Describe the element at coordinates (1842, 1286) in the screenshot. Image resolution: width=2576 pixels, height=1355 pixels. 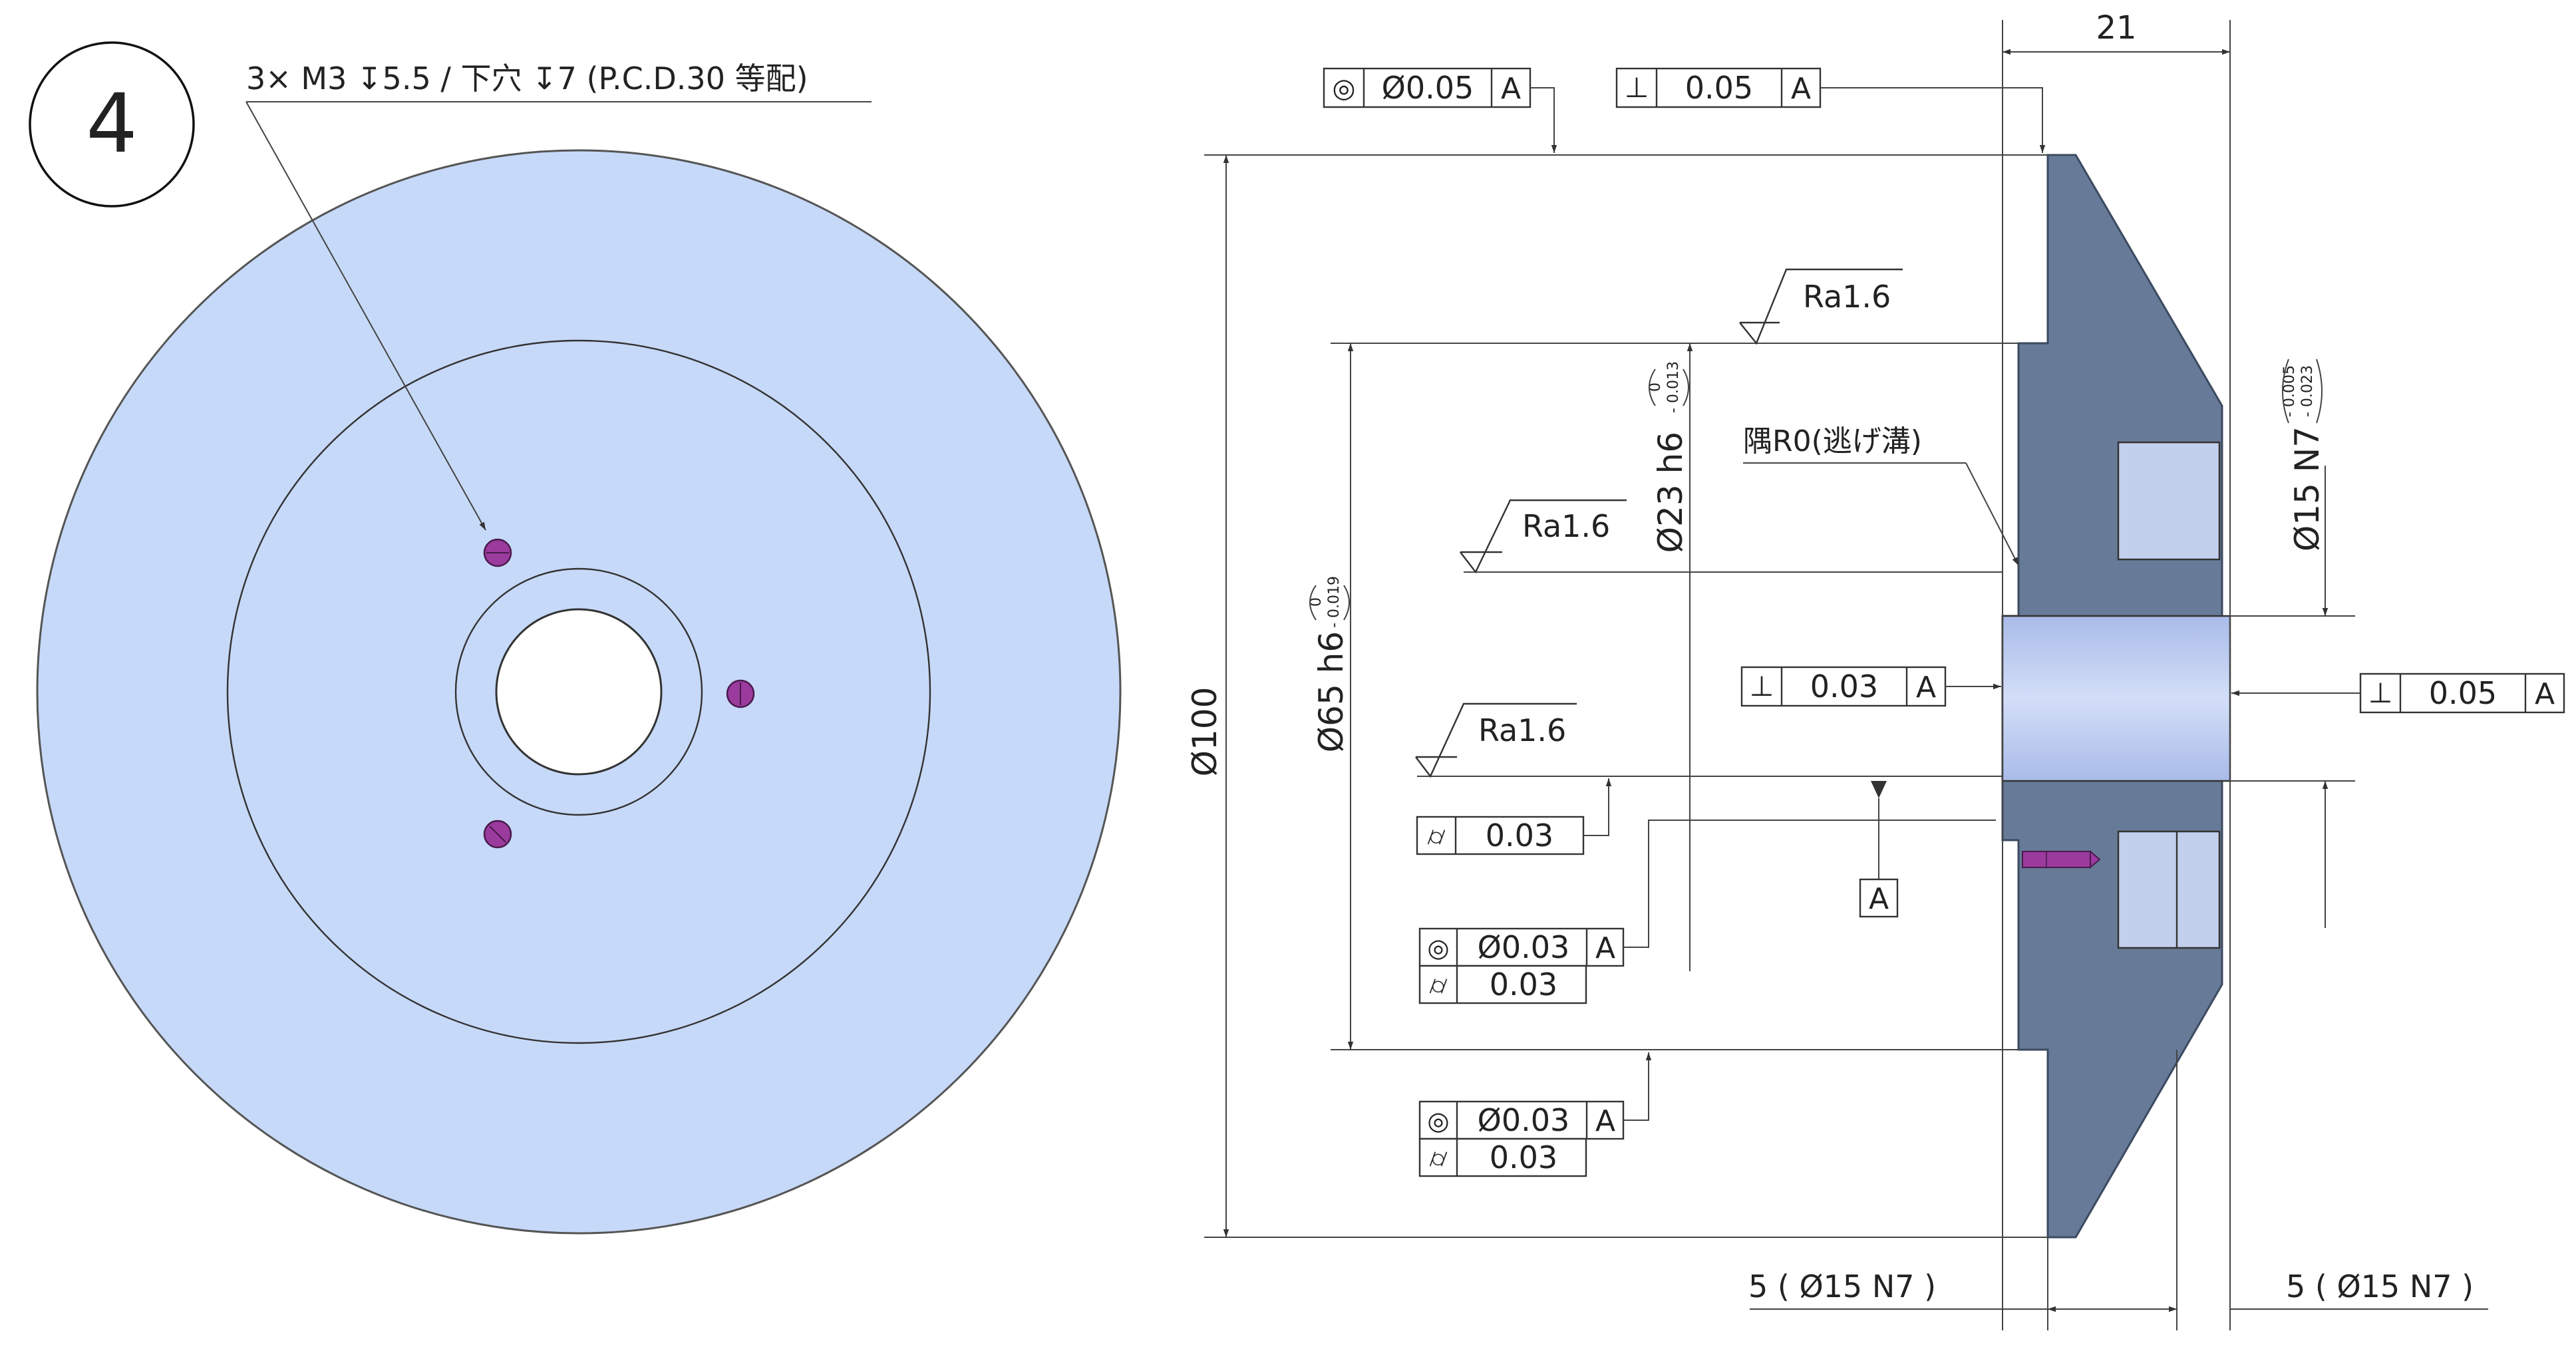
I see `dim-bottom-left: 5 ( Ø15 N7 )` at that location.